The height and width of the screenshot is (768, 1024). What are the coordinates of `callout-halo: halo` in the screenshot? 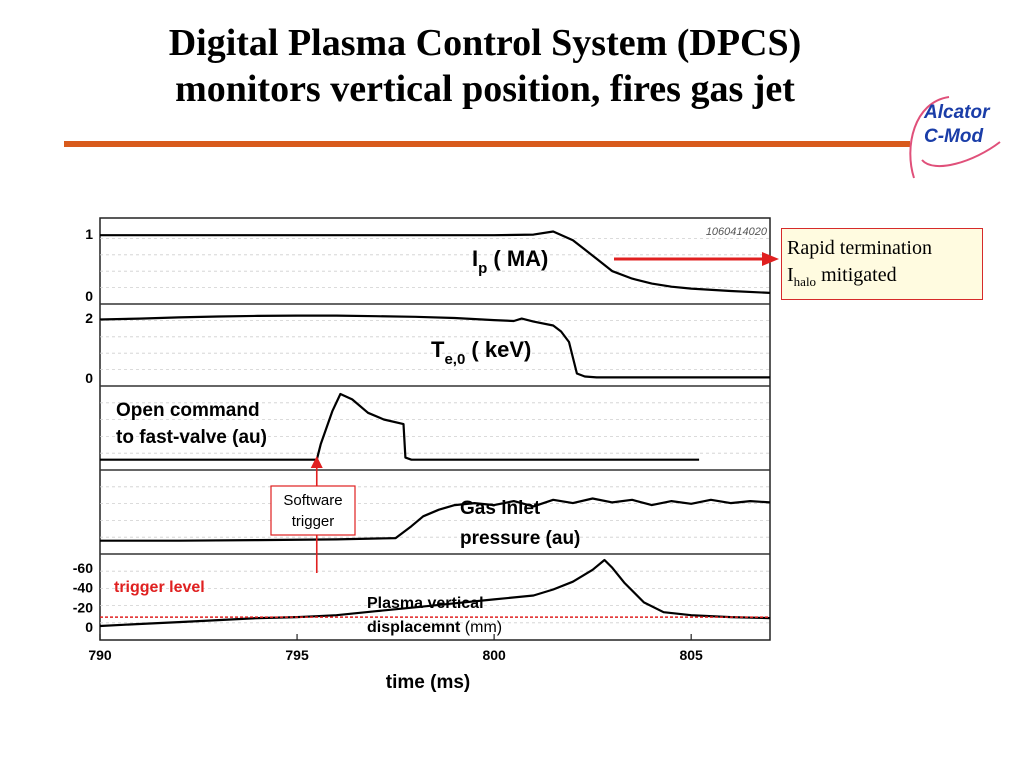 It's located at (805, 281).